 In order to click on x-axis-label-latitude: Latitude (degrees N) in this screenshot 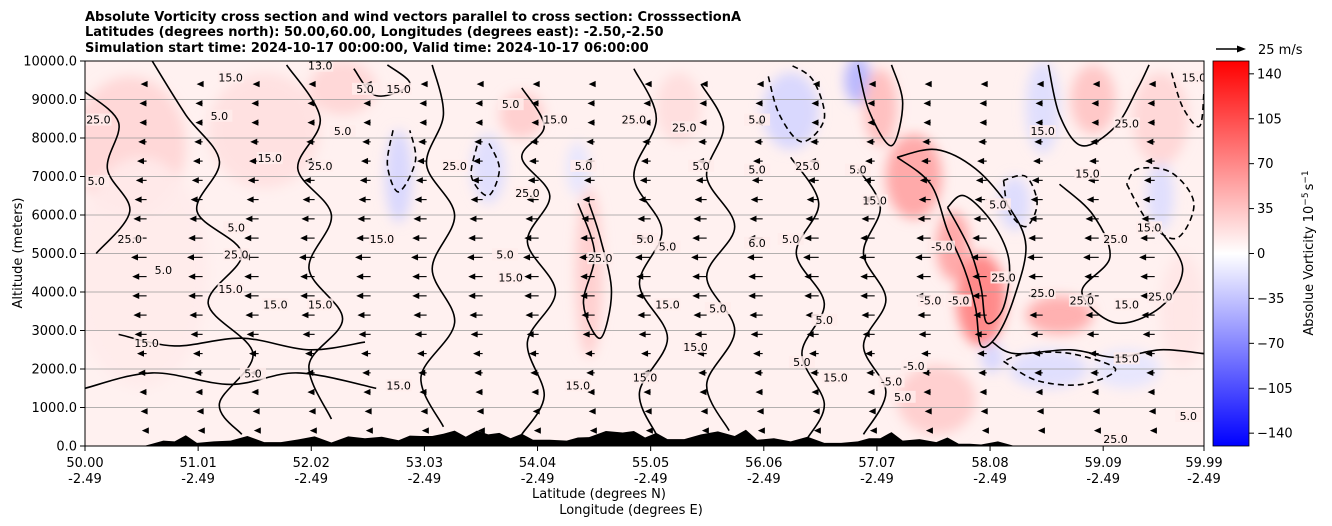, I will do `click(599, 494)`.